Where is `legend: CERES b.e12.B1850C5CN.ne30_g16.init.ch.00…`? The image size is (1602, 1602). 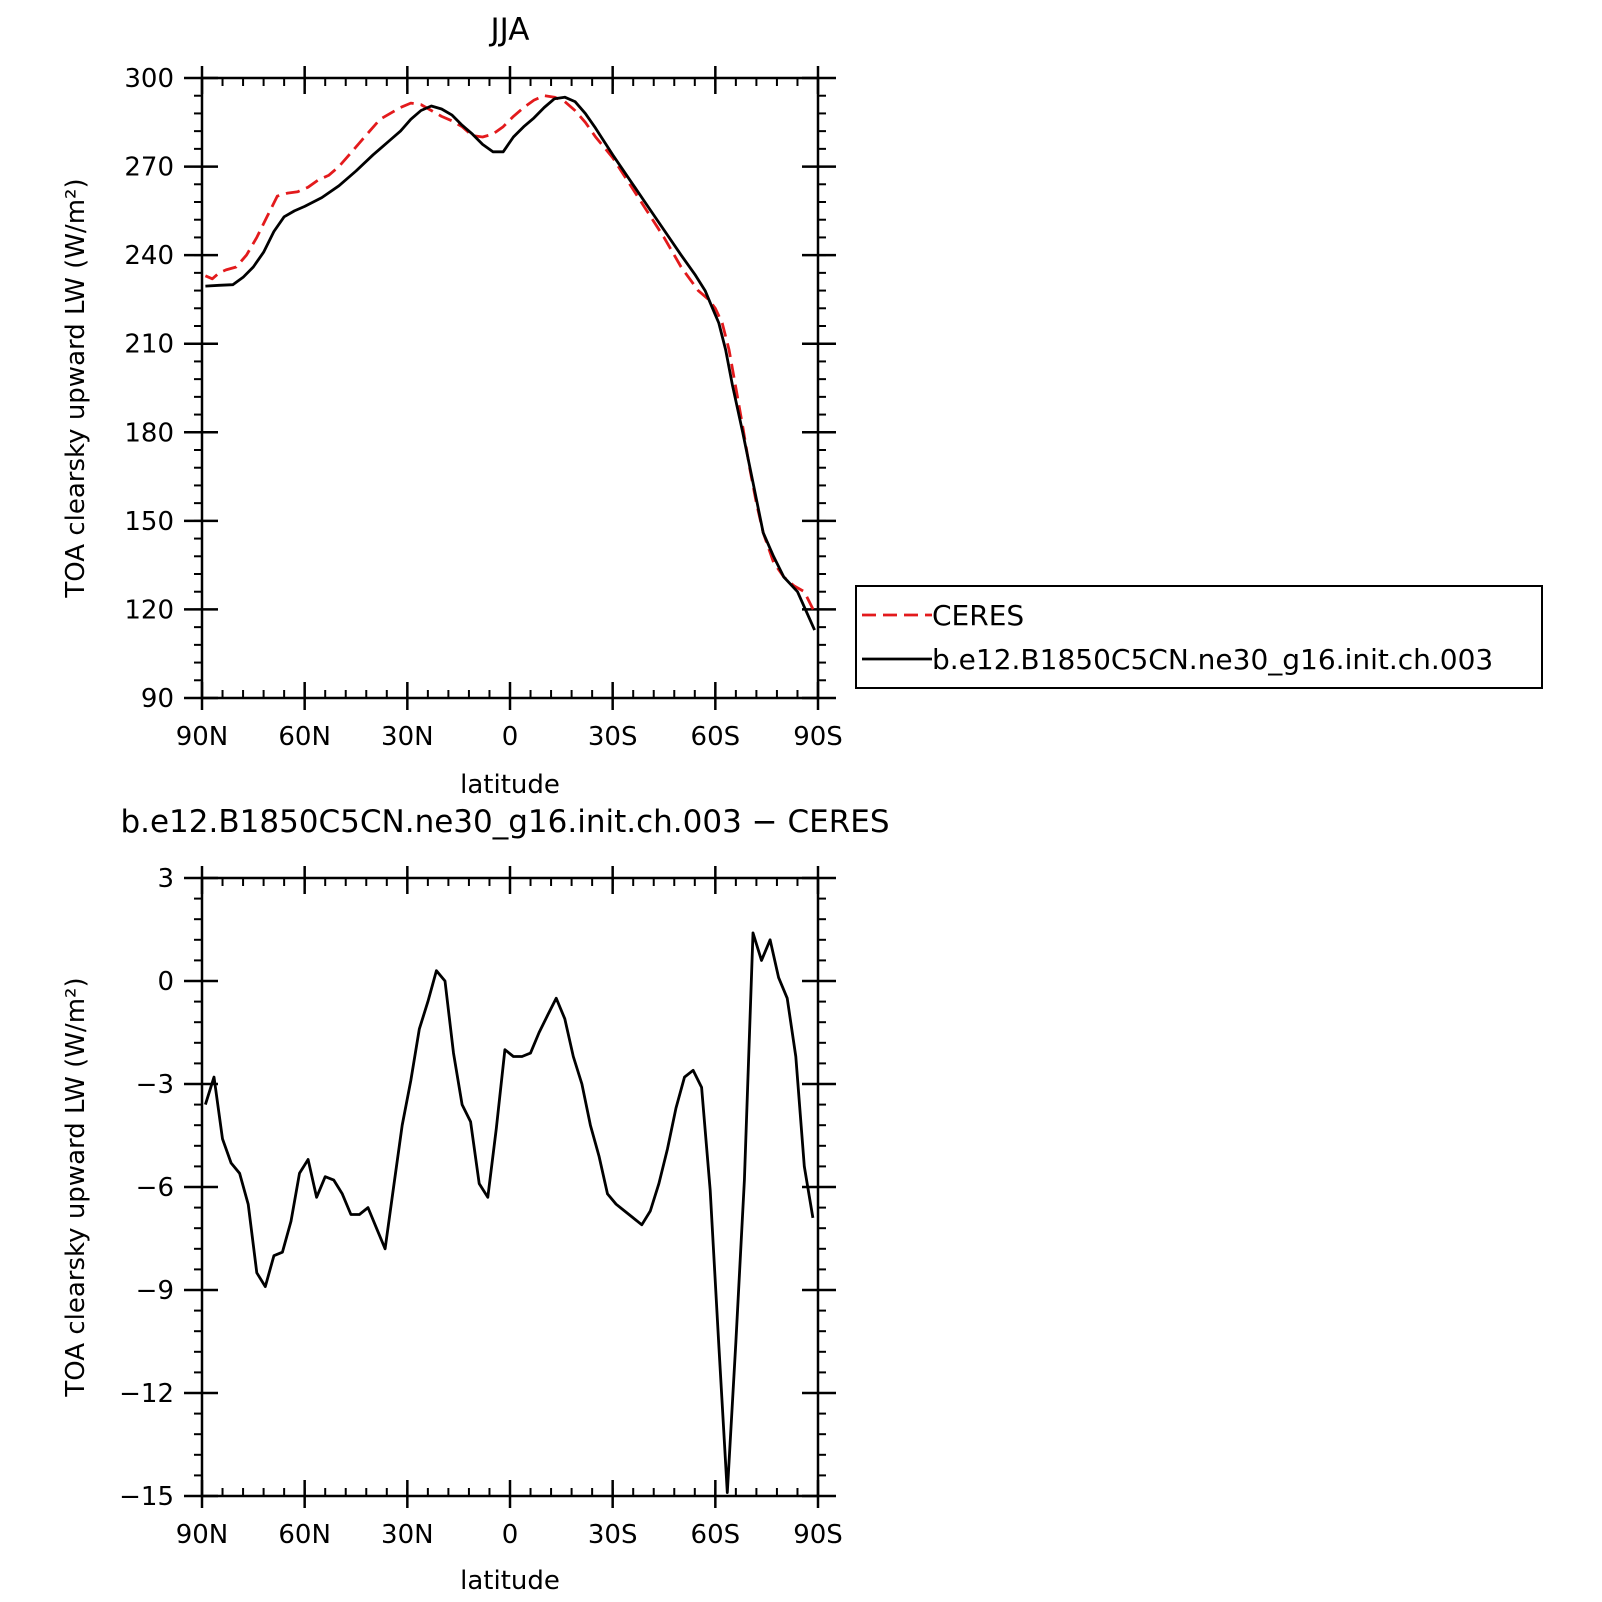
legend: CERES b.e12.B1850C5CN.ne30_g16.init.ch.00… is located at coordinates (1199, 637).